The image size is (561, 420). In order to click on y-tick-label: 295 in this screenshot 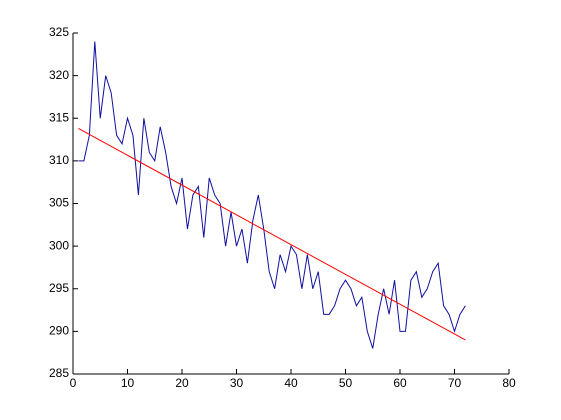, I will do `click(59, 288)`.